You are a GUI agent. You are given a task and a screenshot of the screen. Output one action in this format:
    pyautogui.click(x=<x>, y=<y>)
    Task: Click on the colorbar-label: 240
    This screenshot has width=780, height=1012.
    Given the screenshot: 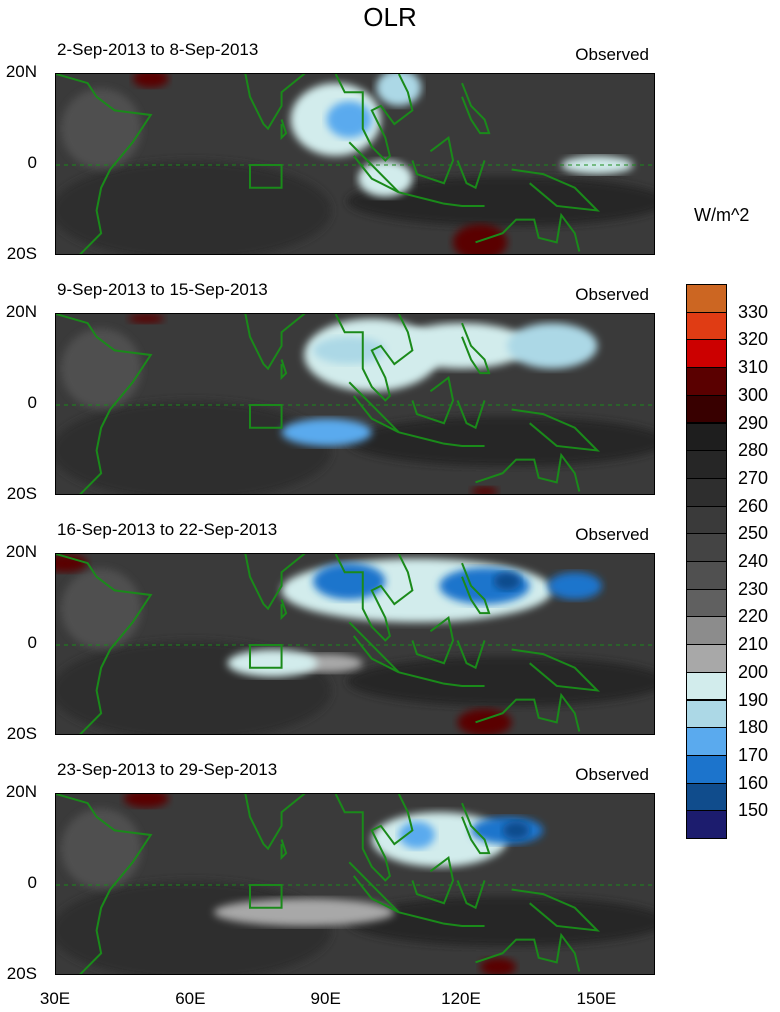 What is the action you would take?
    pyautogui.click(x=753, y=561)
    